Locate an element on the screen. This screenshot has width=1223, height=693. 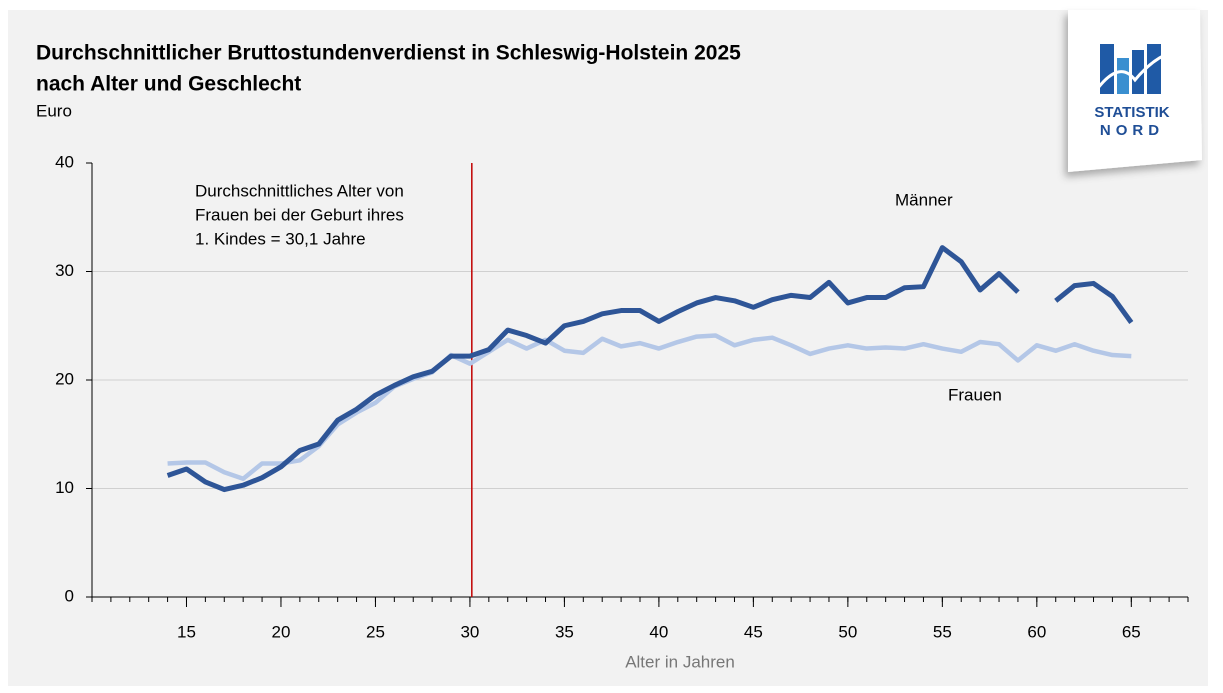
x-tick-label: 50 is located at coordinates (847, 631).